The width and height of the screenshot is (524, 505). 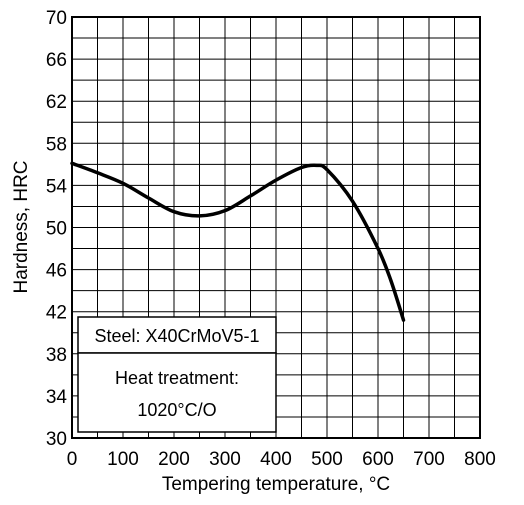 What do you see at coordinates (177, 378) in the screenshot?
I see `heat-treatment-label: Heat treatment:` at bounding box center [177, 378].